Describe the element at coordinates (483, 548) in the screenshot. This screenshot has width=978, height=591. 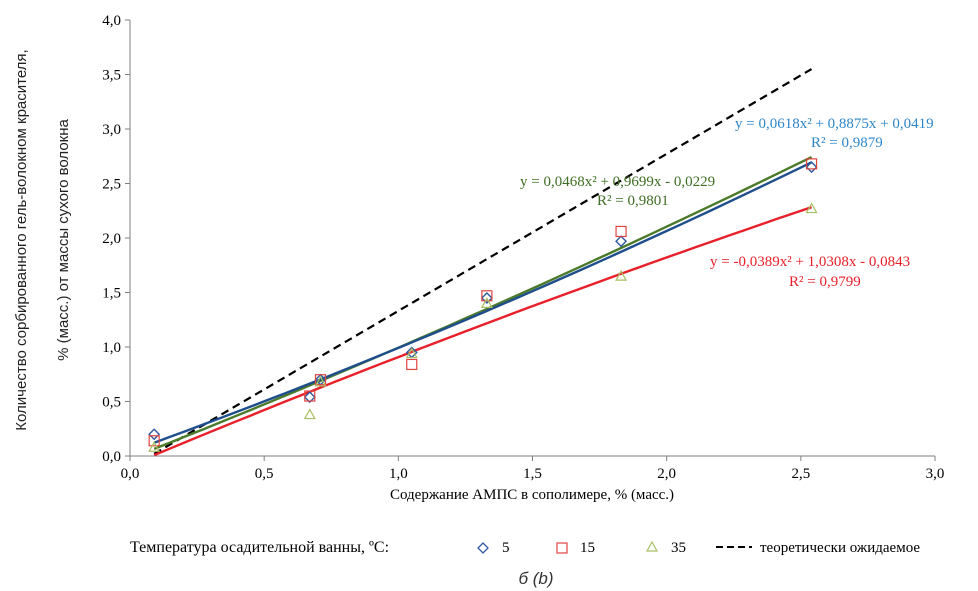
I see `legend-diamond-marker` at that location.